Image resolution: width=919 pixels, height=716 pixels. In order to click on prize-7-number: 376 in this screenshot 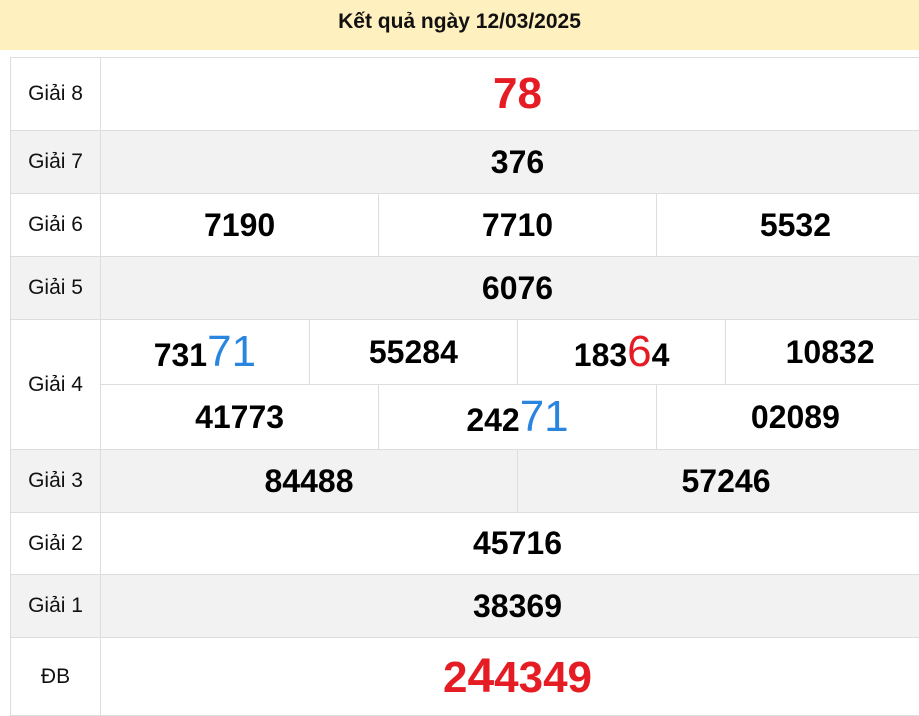, I will do `click(517, 162)`.